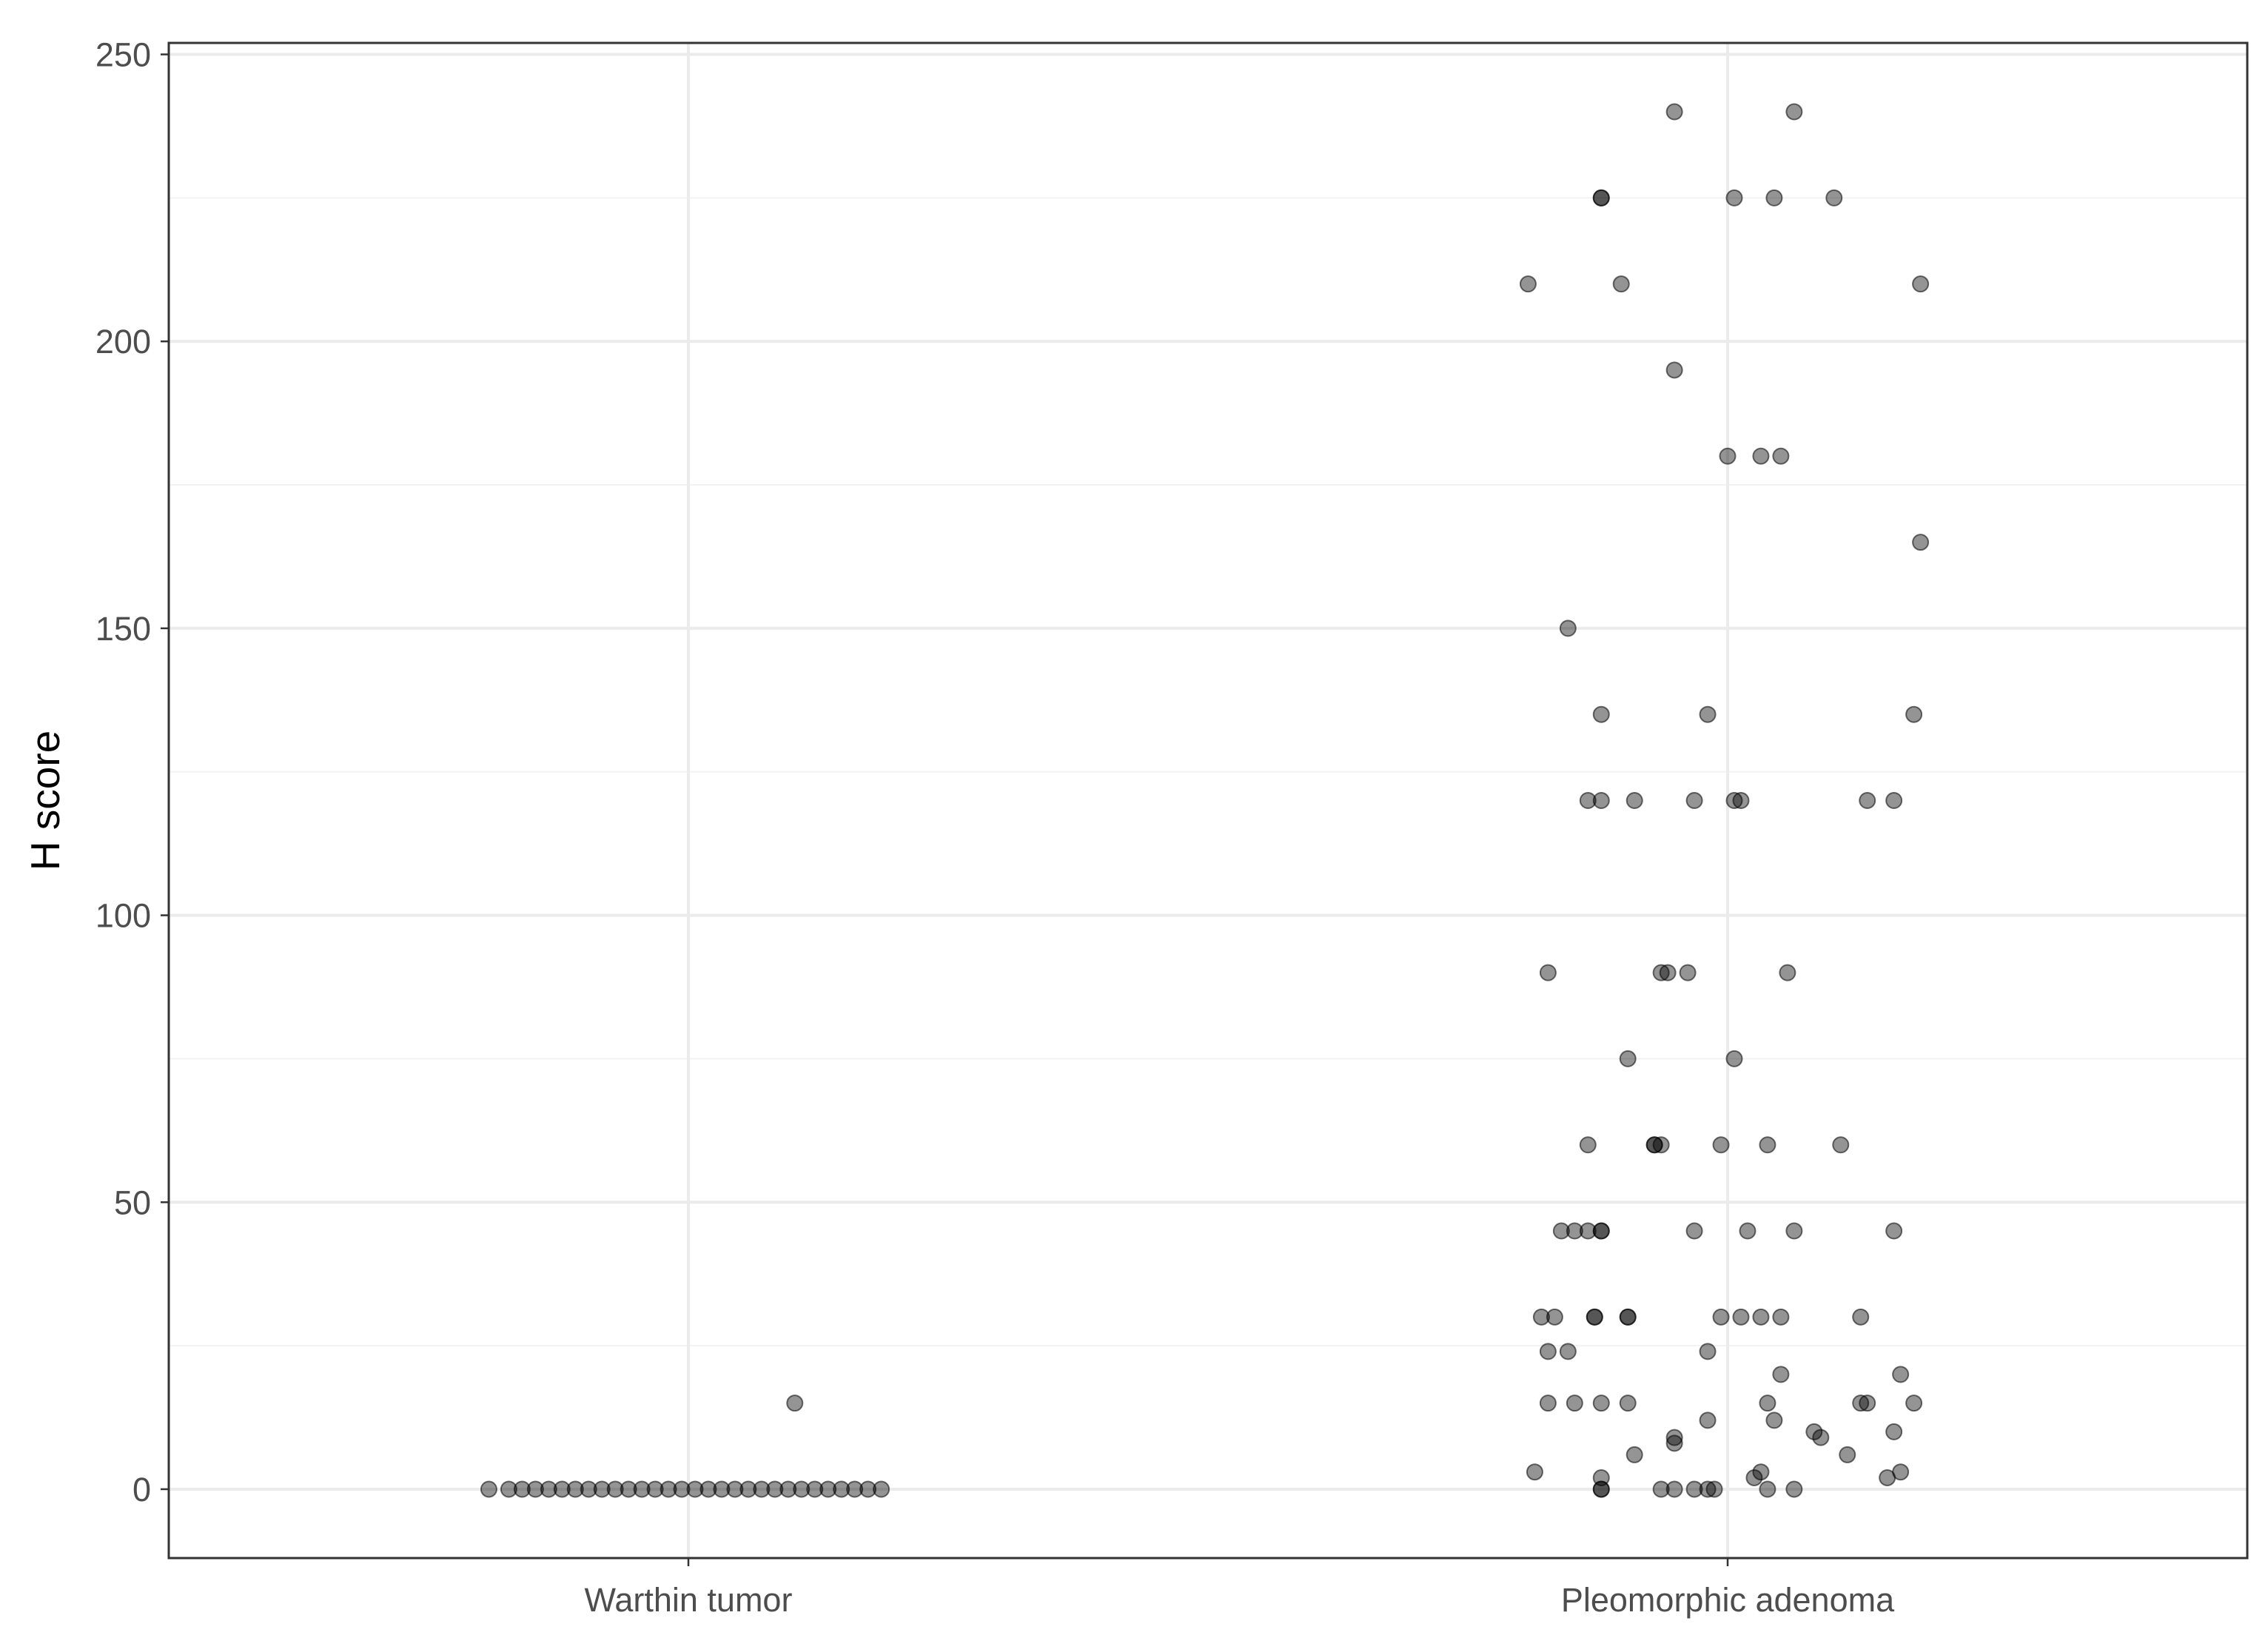  What do you see at coordinates (689, 1600) in the screenshot?
I see `x-tick-label: Warthin tumor` at bounding box center [689, 1600].